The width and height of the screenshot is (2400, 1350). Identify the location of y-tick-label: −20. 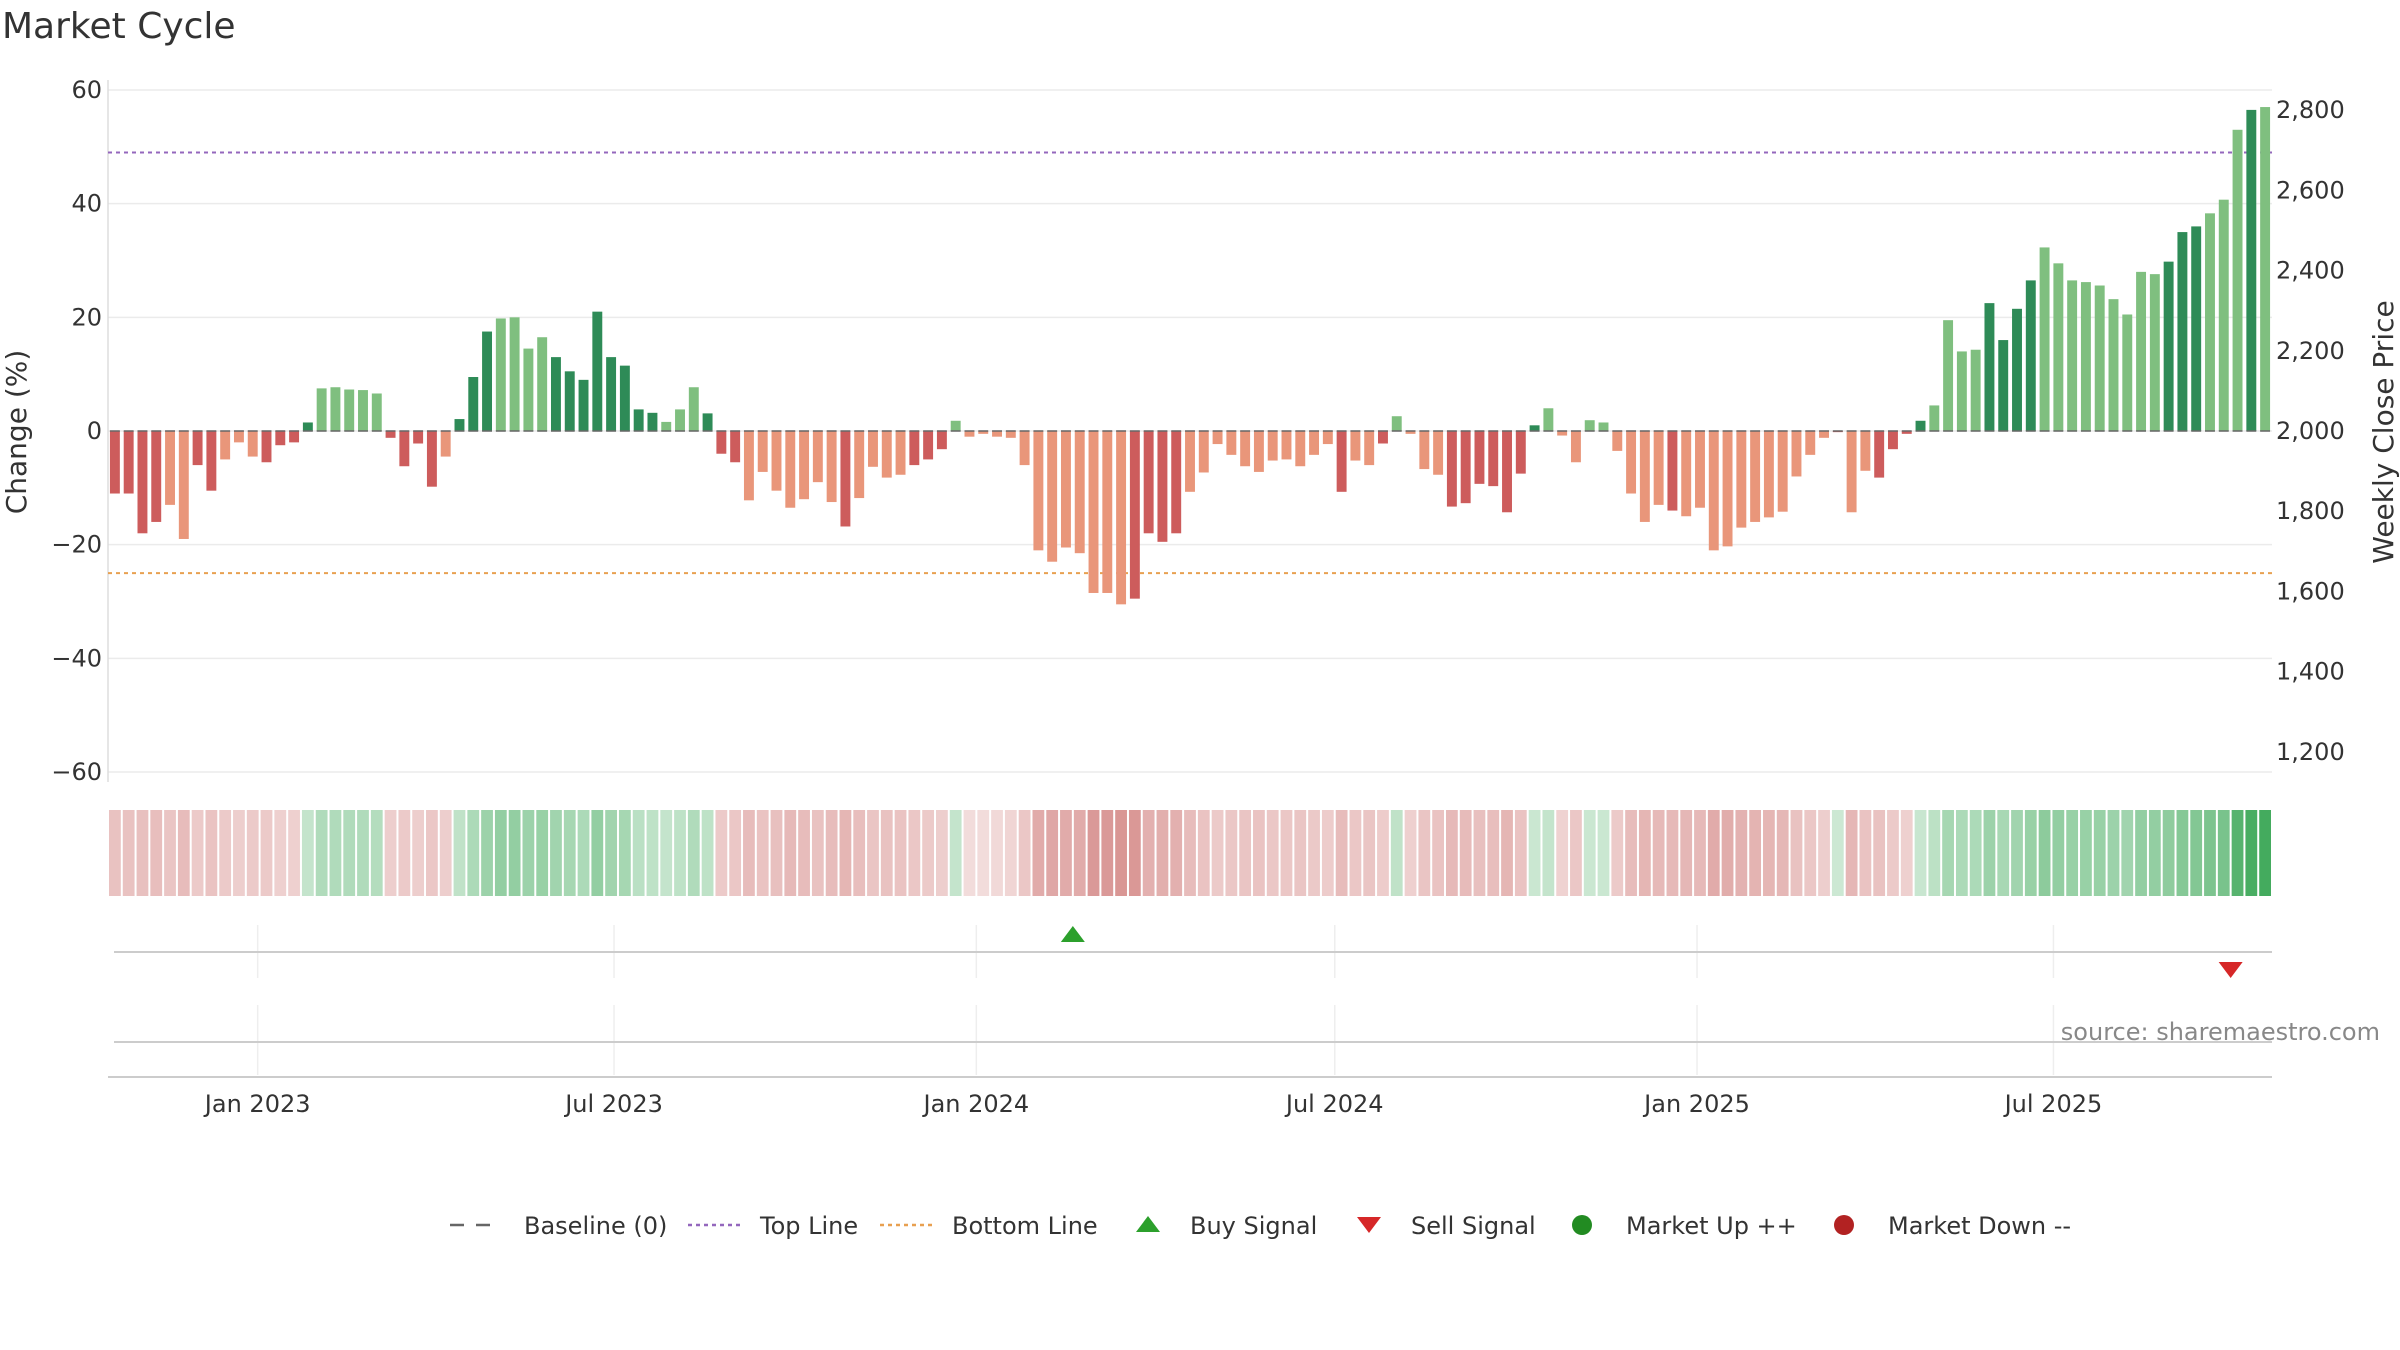
(76, 545).